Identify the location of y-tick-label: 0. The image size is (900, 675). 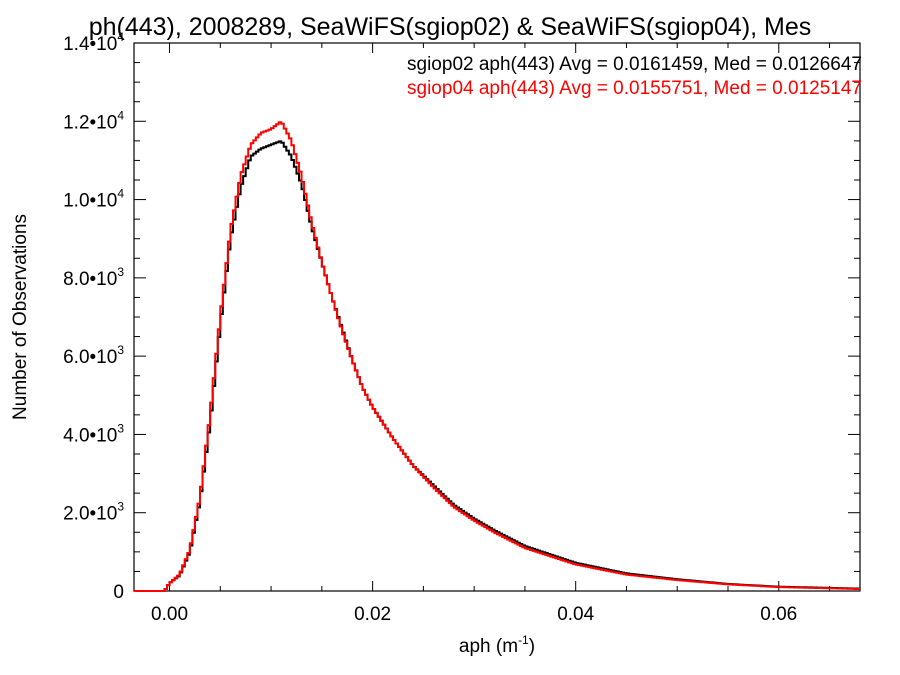
(118, 592).